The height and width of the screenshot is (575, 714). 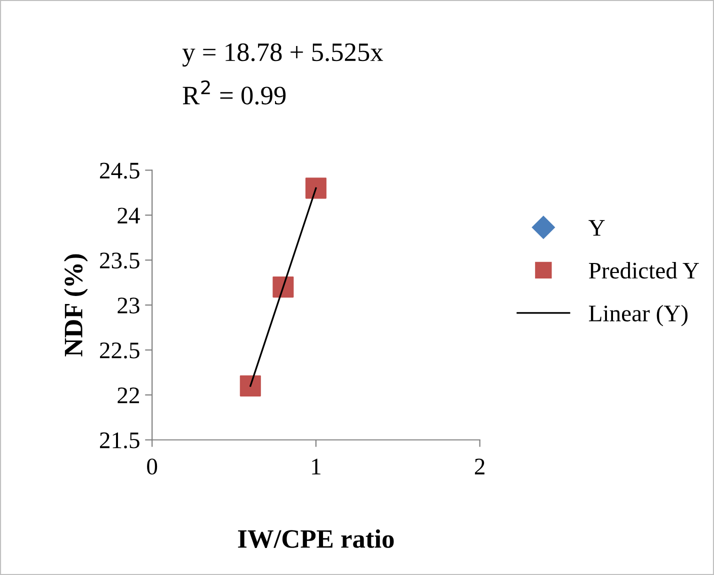 I want to click on legend-label: Predicted Y, so click(x=643, y=270).